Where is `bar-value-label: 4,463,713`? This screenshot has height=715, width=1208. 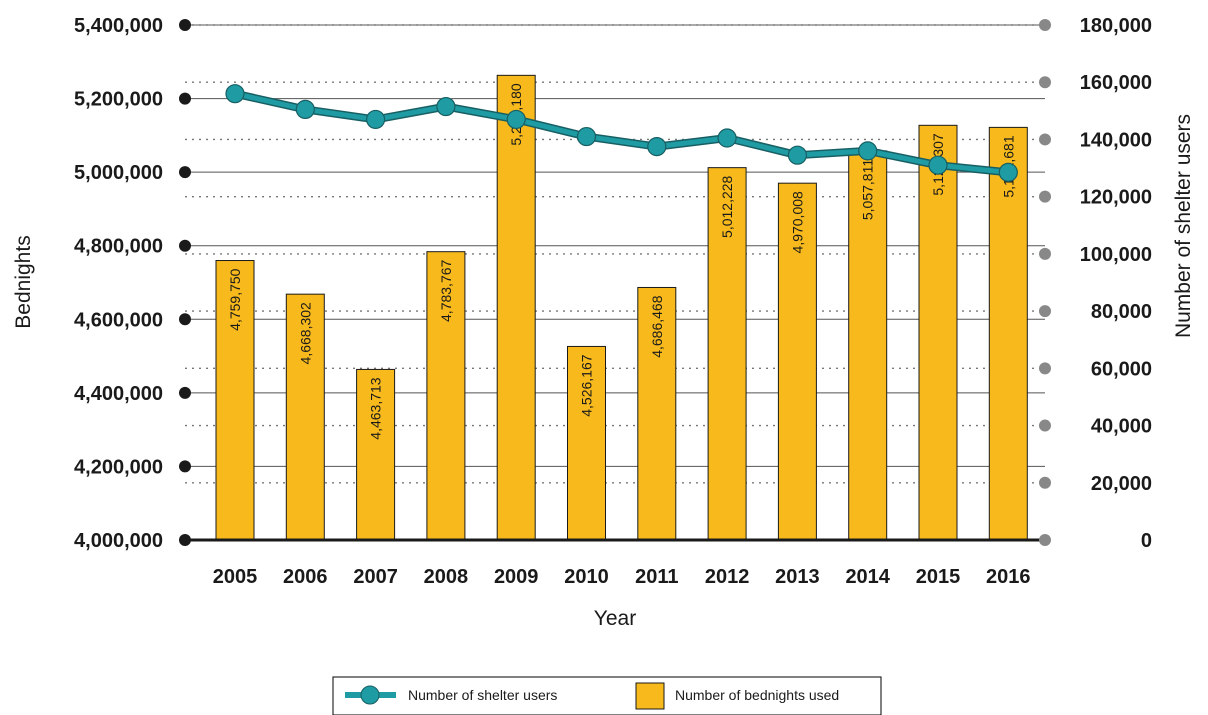
bar-value-label: 4,463,713 is located at coordinates (376, 408).